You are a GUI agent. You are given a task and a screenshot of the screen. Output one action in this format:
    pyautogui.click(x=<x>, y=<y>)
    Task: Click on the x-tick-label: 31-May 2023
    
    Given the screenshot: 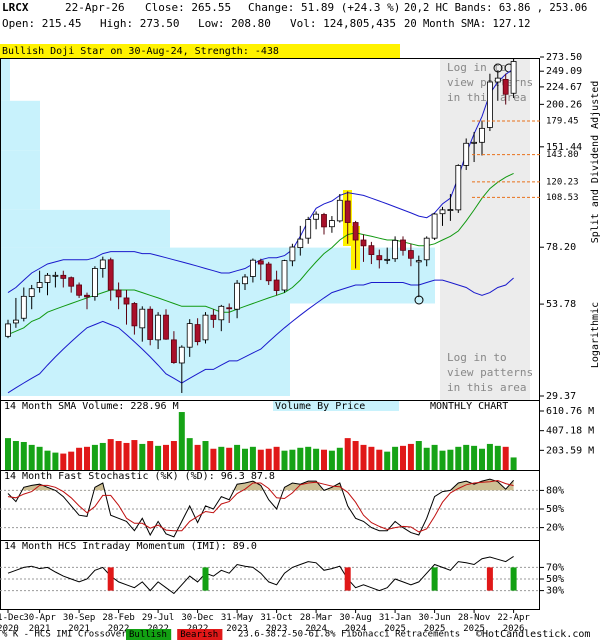 What is the action you would take?
    pyautogui.click(x=237, y=623)
    